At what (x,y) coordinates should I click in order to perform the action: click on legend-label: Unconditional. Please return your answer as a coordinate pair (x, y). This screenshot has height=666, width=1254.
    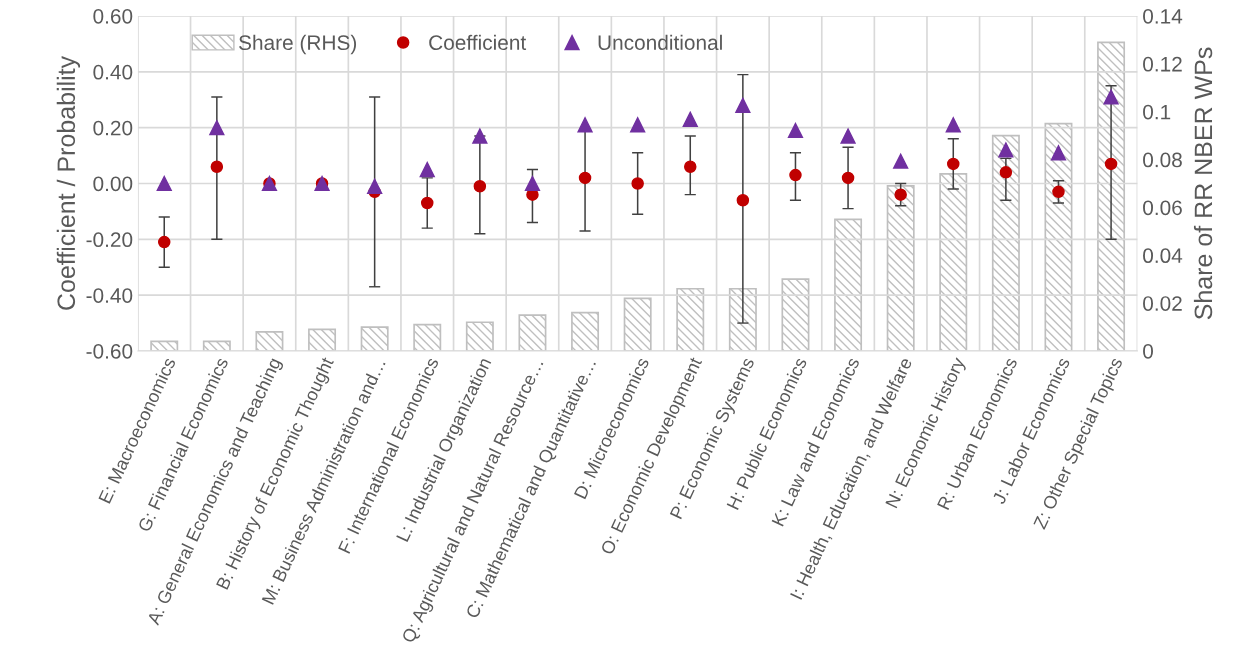
    Looking at the image, I should click on (660, 42).